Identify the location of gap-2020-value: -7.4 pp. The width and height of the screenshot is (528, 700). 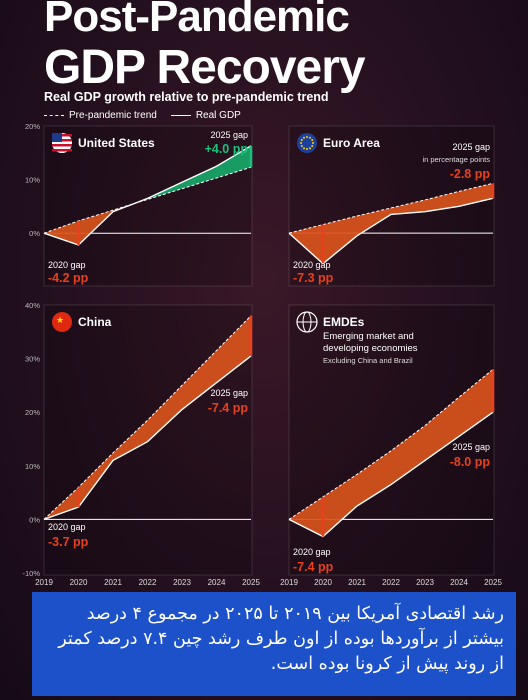
(313, 567).